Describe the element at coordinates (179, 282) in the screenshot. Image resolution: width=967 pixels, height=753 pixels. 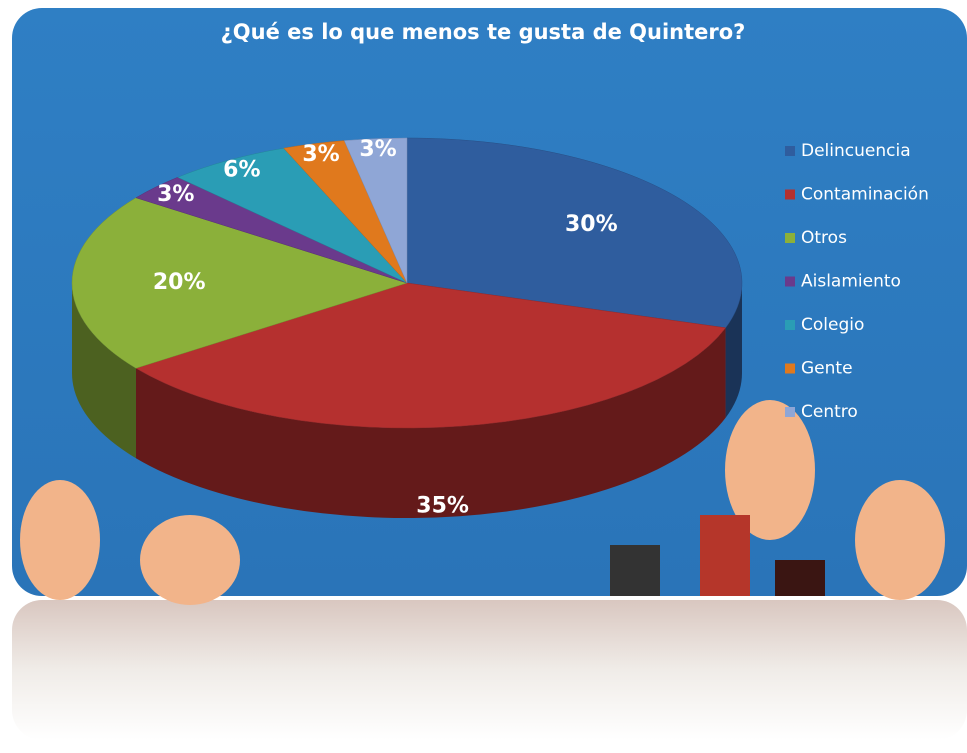
I see `data-label: 20%` at that location.